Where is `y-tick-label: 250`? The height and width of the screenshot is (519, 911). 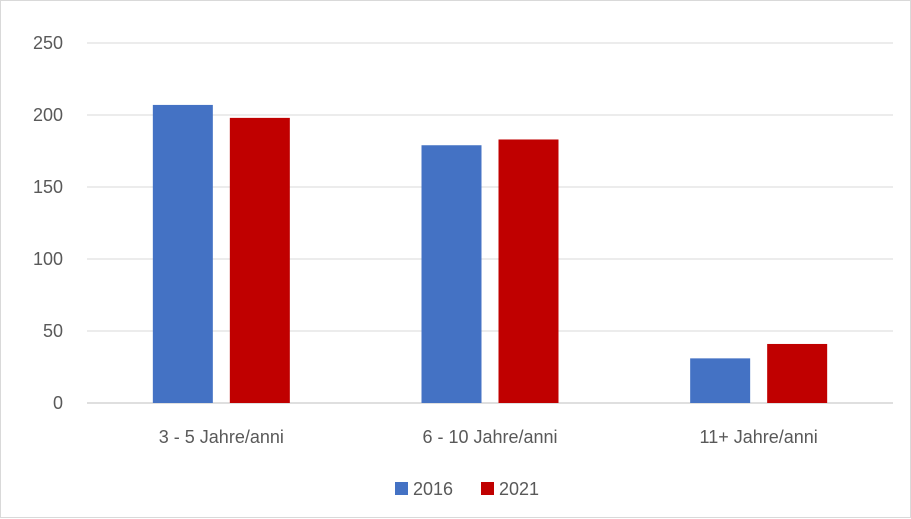 y-tick-label: 250 is located at coordinates (48, 43).